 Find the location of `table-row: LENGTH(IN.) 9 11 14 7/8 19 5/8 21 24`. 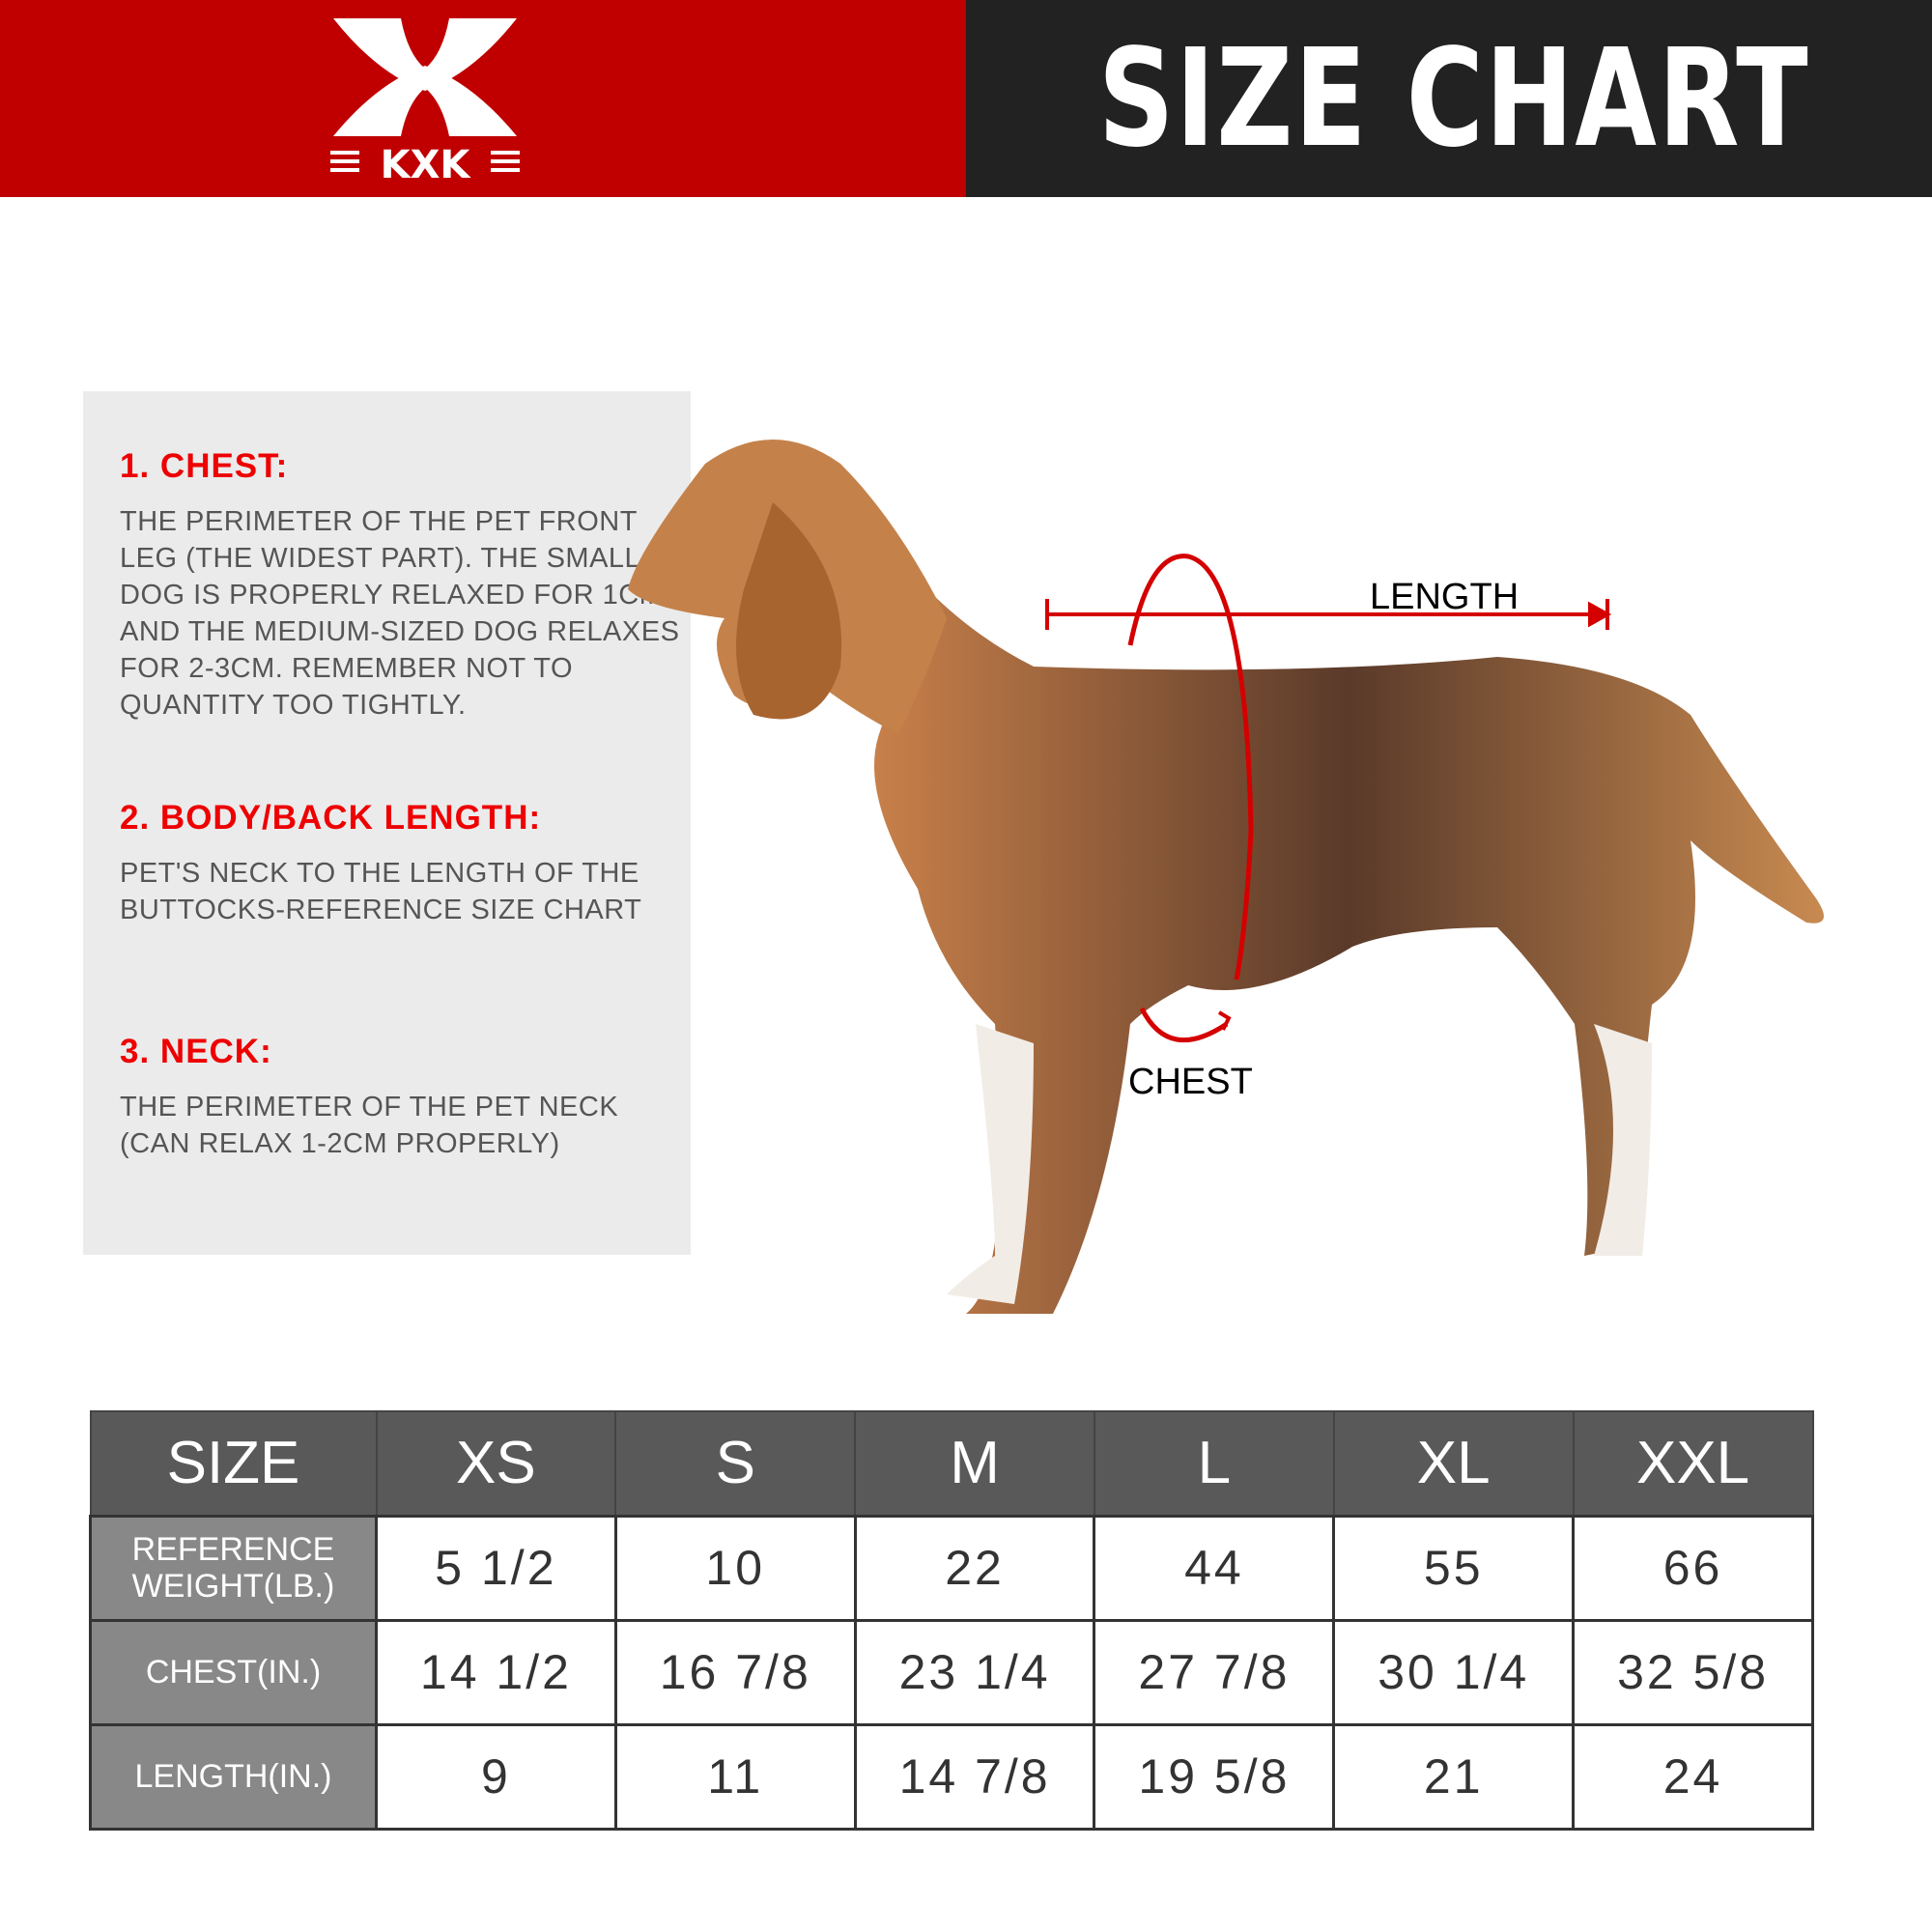

table-row: LENGTH(IN.) 9 11 14 7/8 19 5/8 21 24 is located at coordinates (951, 1776).